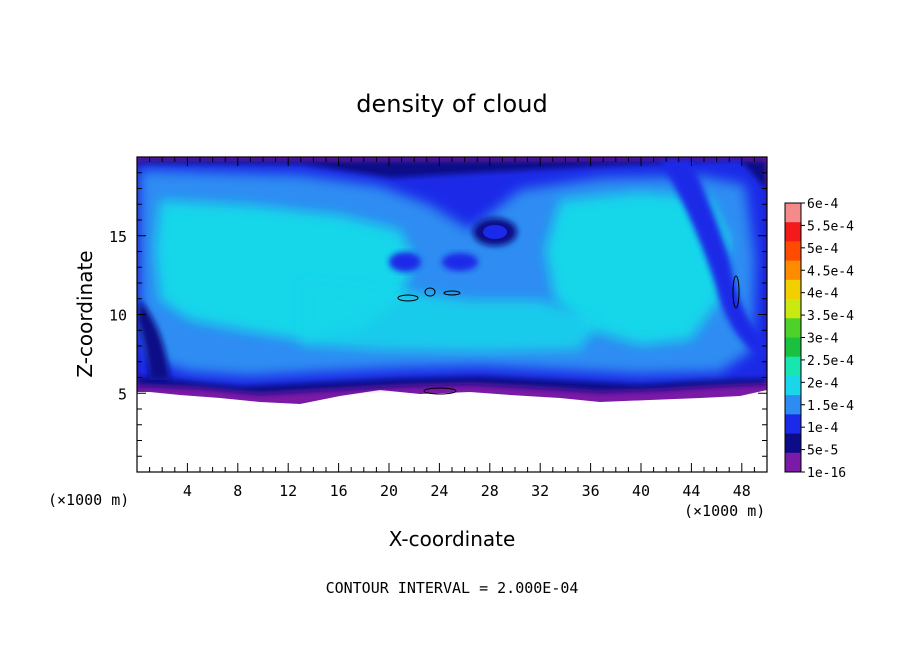 This screenshot has height=654, width=904. I want to click on y-axis-label: Z-coordinate, so click(85, 313).